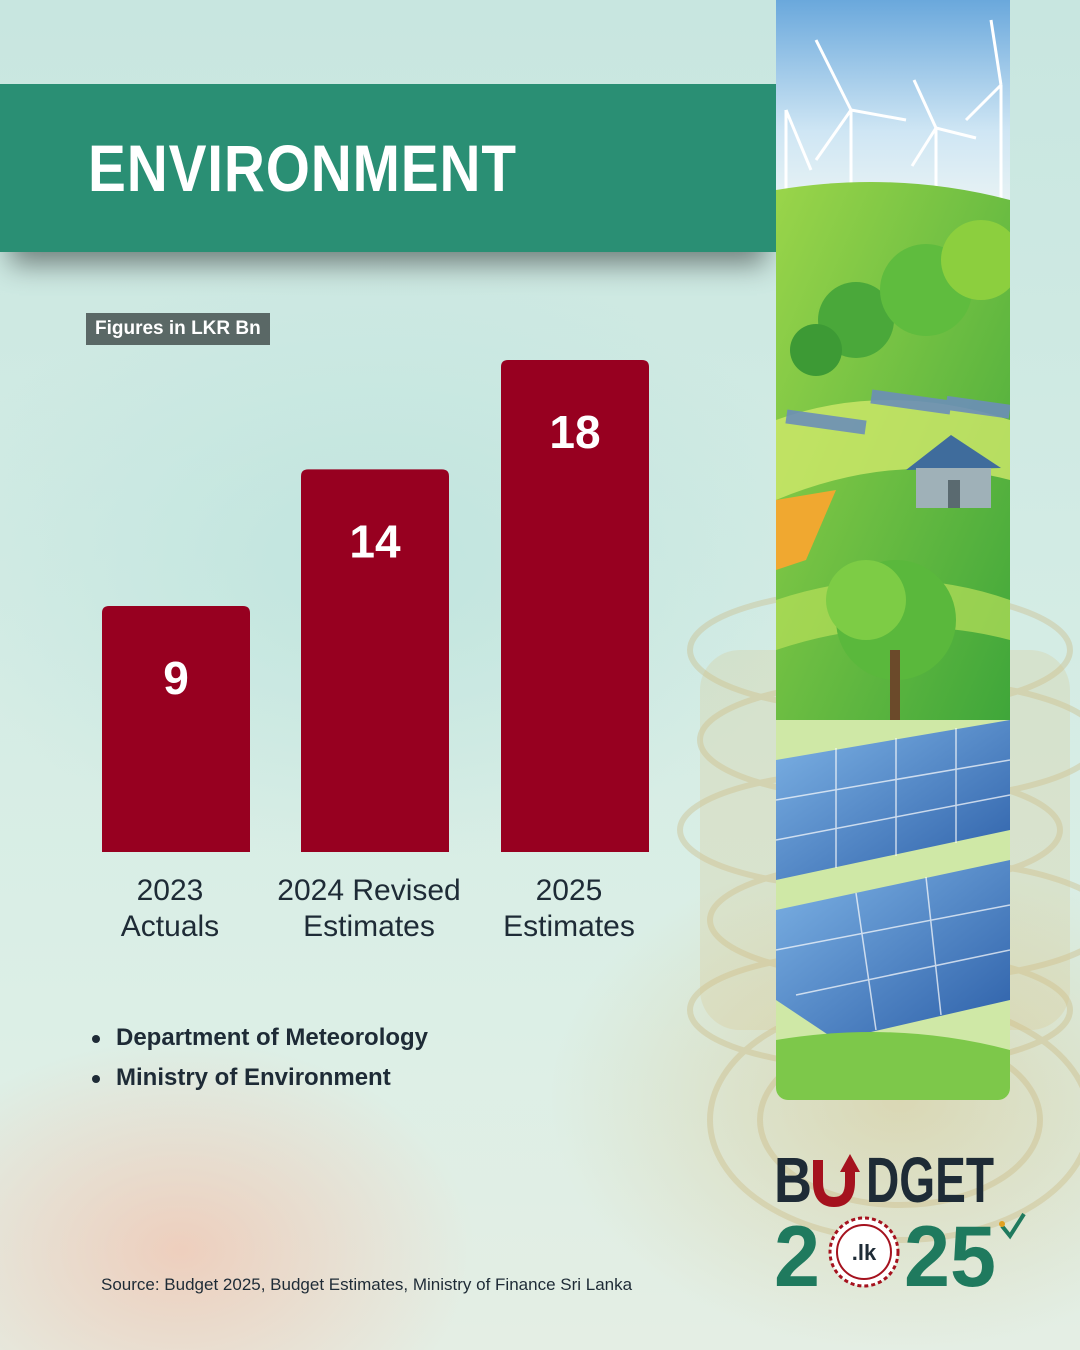 The height and width of the screenshot is (1350, 1080). What do you see at coordinates (178, 329) in the screenshot?
I see `units-badge: Figures in LKR Bn` at bounding box center [178, 329].